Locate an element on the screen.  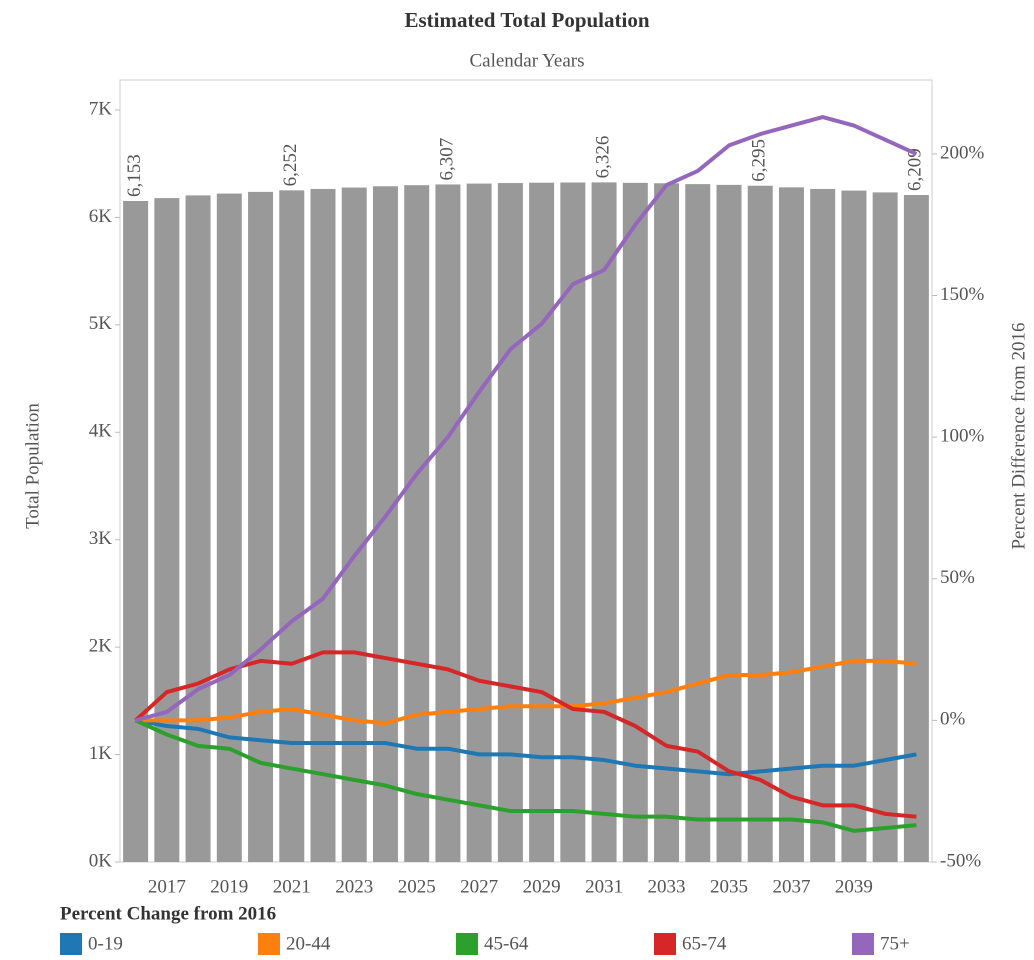
bar-value-label: 6,326 is located at coordinates (602, 157).